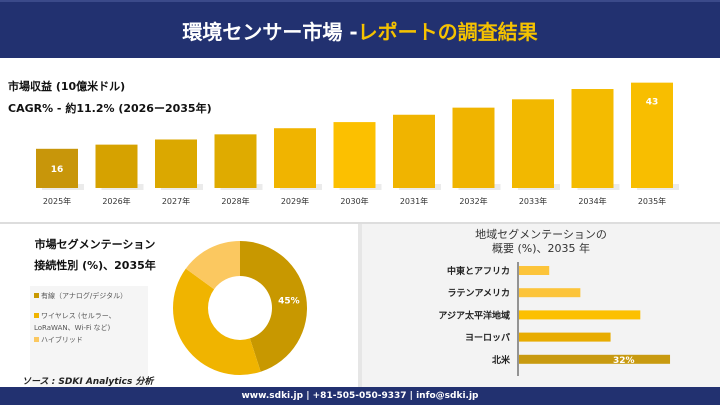 The width and height of the screenshot is (720, 405). I want to click on year-label: 2033年, so click(533, 201).